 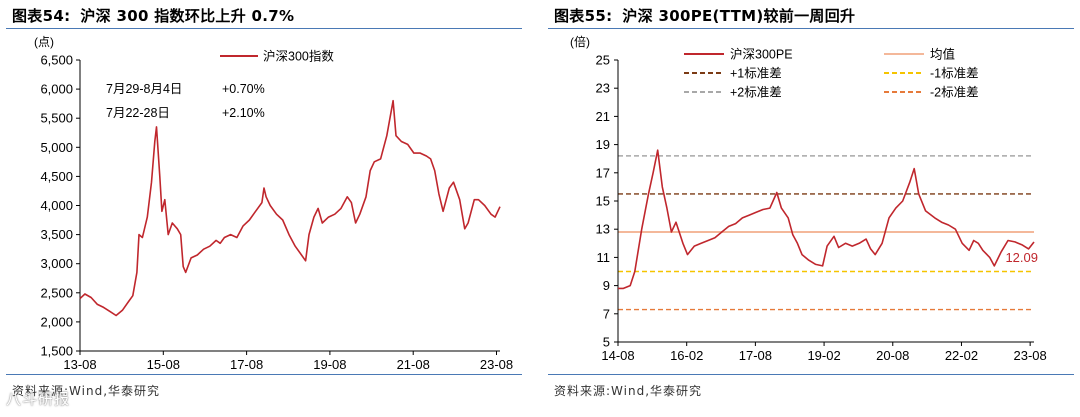 What do you see at coordinates (243, 89) in the screenshot?
I see `annotation-change: +0.70%` at bounding box center [243, 89].